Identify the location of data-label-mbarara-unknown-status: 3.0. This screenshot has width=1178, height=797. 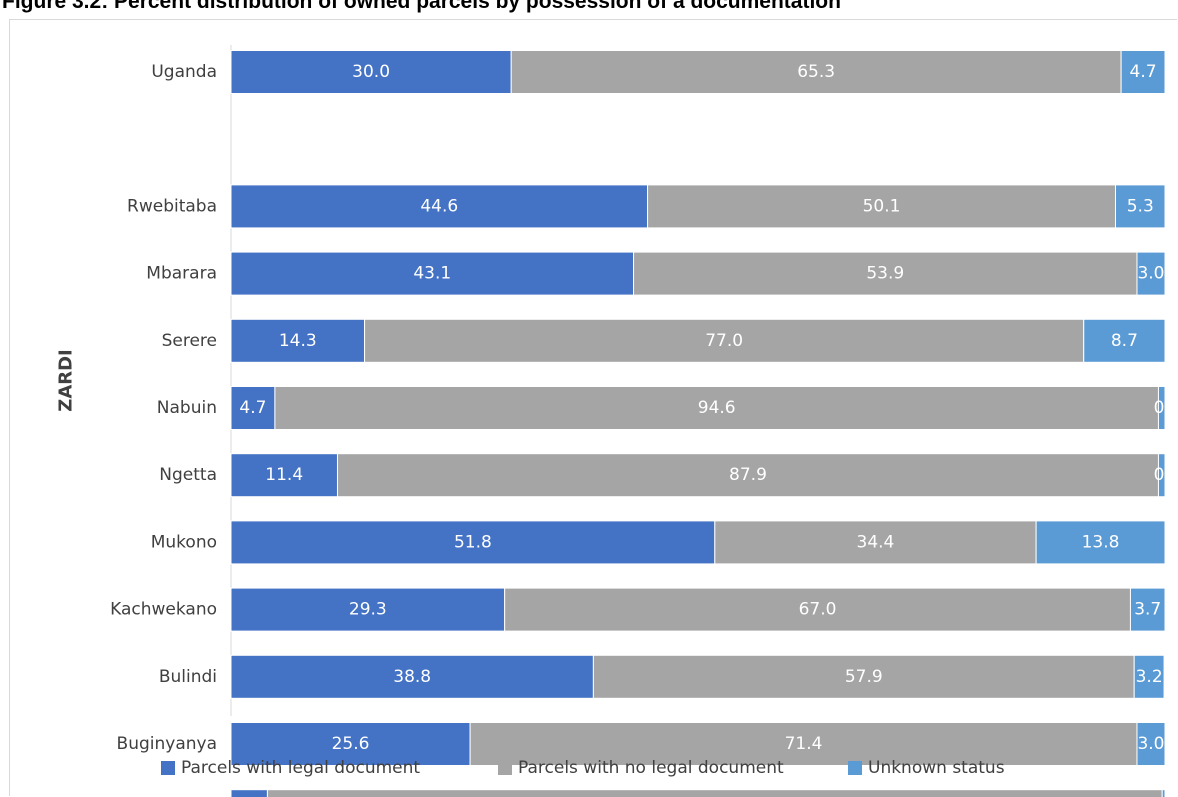
(1150, 274).